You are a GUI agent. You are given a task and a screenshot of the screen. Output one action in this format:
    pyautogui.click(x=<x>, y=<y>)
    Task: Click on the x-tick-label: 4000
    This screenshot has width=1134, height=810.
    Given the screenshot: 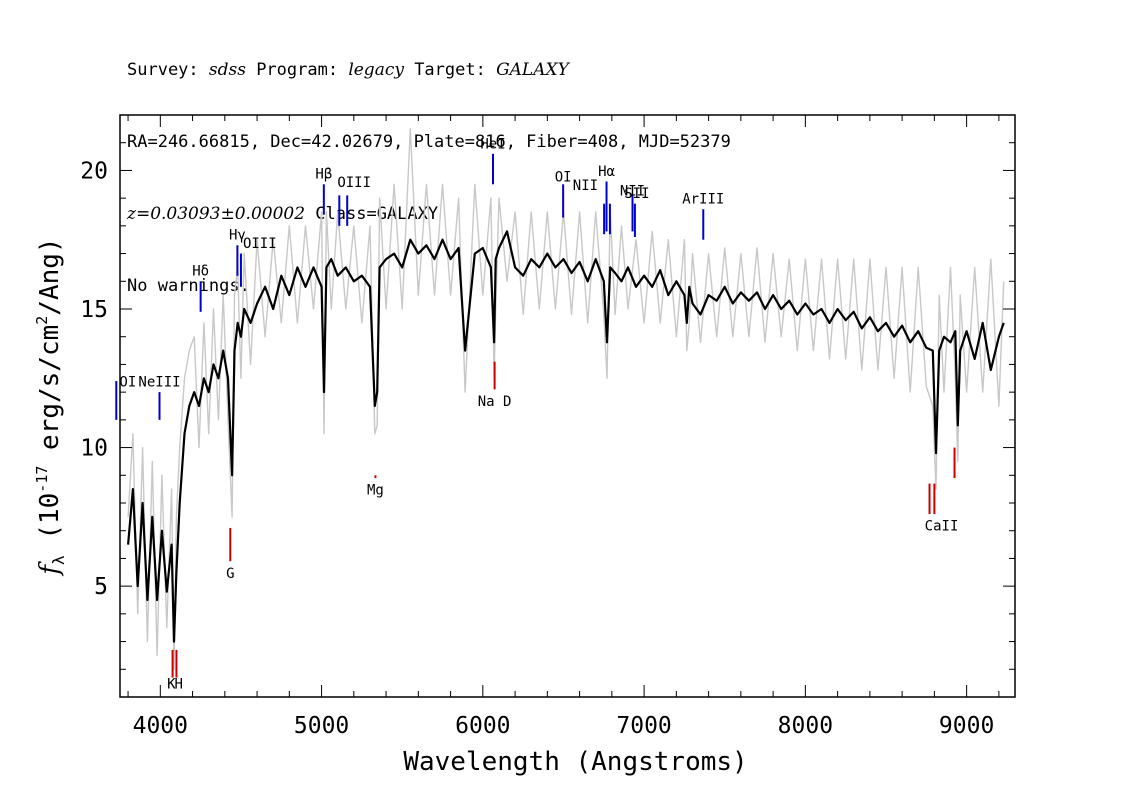 What is the action you would take?
    pyautogui.click(x=160, y=726)
    